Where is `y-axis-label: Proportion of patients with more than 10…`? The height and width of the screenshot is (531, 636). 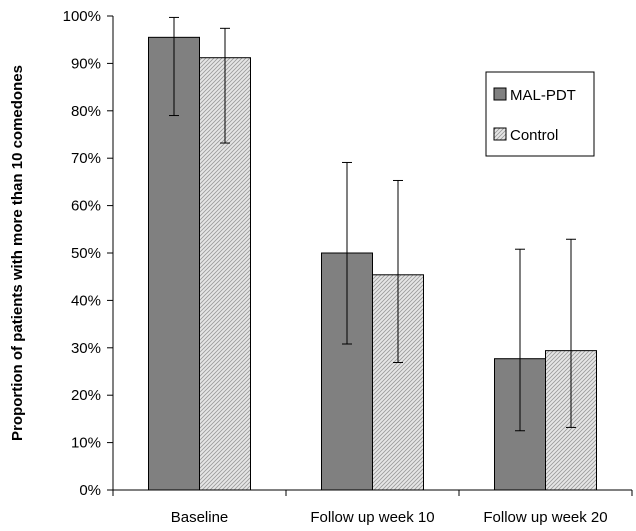
y-axis-label: Proportion of patients with more than 10… is located at coordinates (17, 253).